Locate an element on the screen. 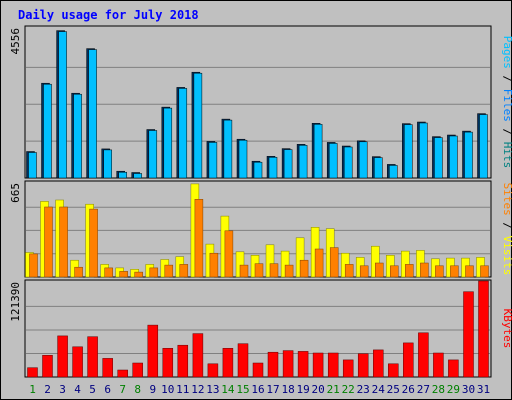 Image resolution: width=512 pixels, height=400 pixels. x-tick-label: 3 is located at coordinates (62, 389).